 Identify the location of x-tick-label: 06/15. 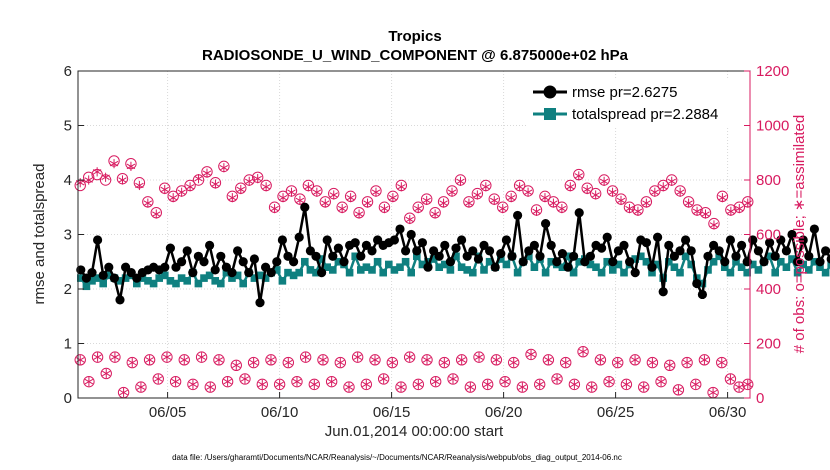
(392, 412).